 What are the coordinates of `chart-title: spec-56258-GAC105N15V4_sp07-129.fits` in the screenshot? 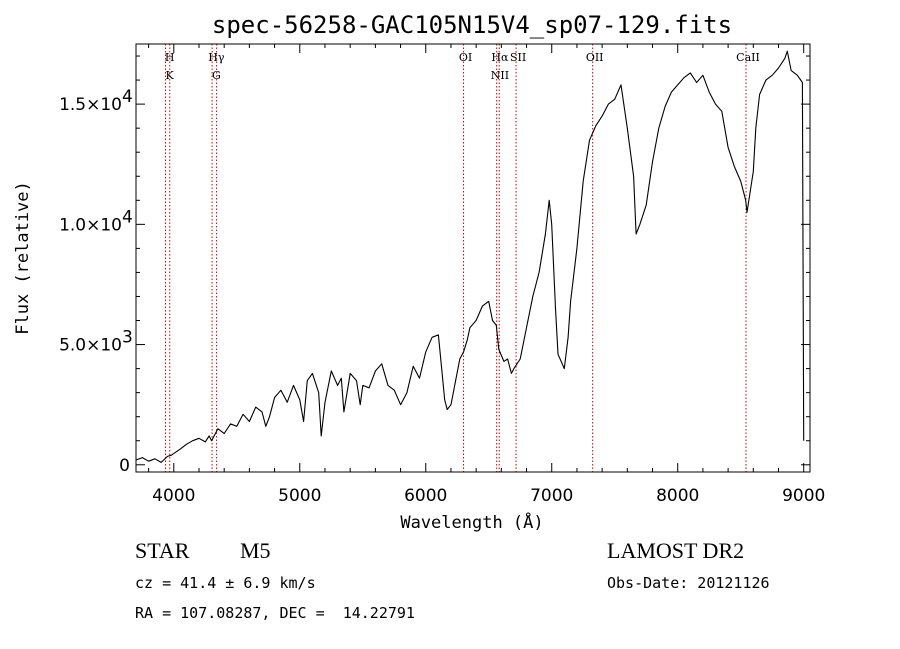 It's located at (472, 25).